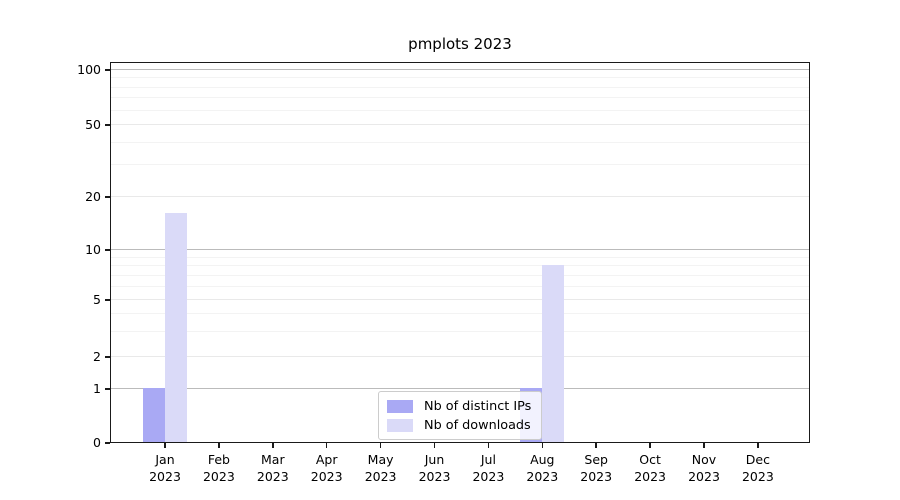 This screenshot has width=900, height=500. What do you see at coordinates (434, 468) in the screenshot?
I see `x-tick-label-jun: Jun 2023` at bounding box center [434, 468].